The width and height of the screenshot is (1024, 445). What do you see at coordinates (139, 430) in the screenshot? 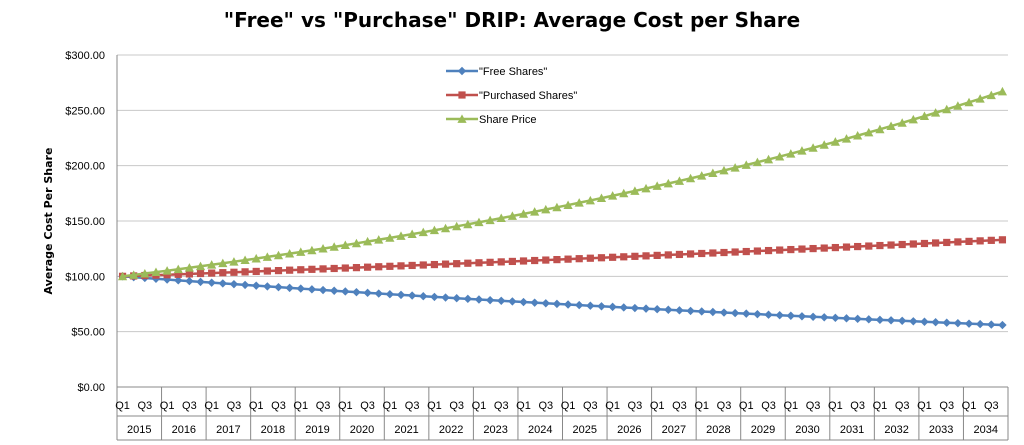
I see `x-tick-year: 2015` at bounding box center [139, 430].